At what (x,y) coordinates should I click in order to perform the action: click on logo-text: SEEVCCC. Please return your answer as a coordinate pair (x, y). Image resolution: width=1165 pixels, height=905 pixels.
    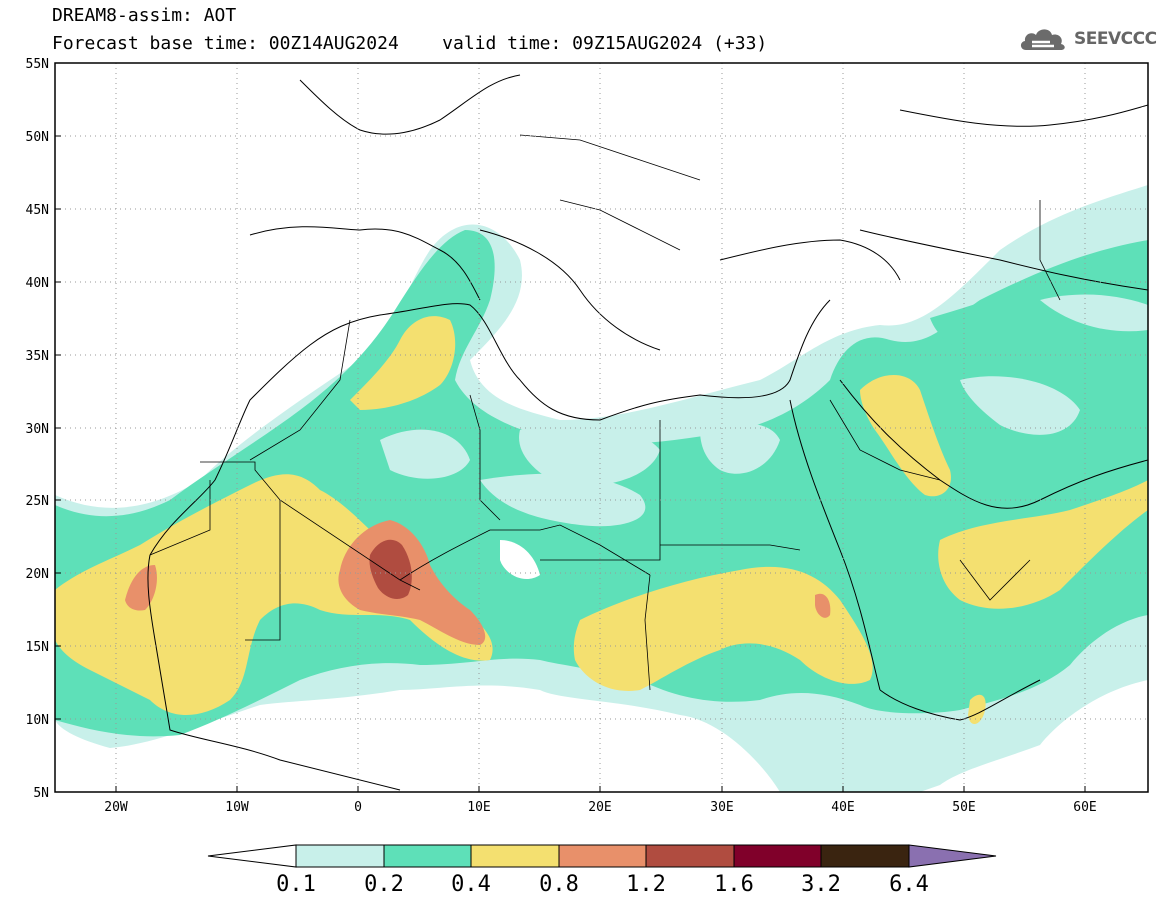
    Looking at the image, I should click on (1115, 39).